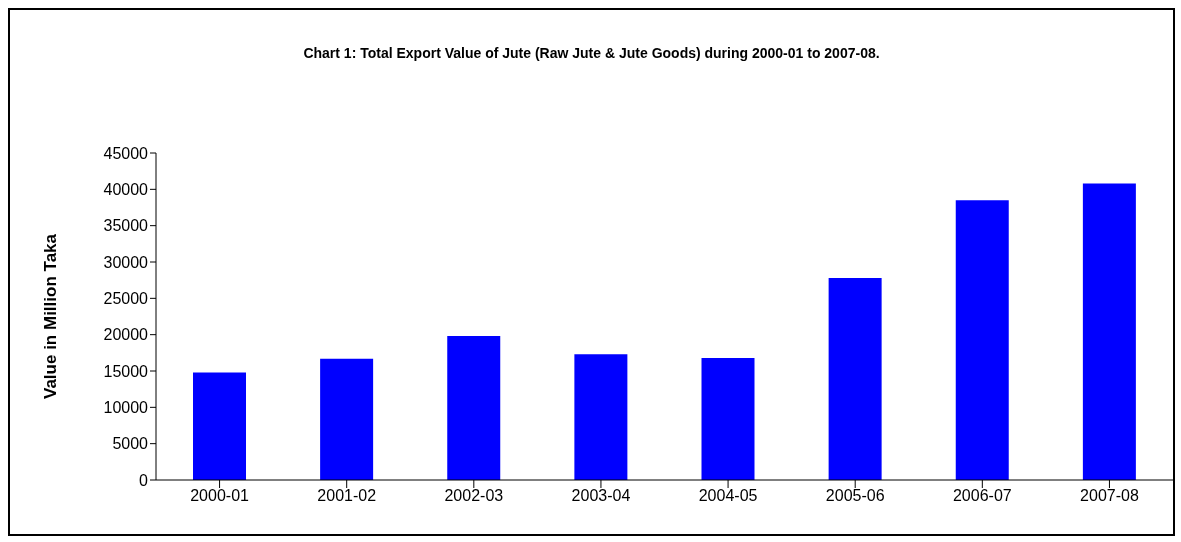  Describe the element at coordinates (728, 496) in the screenshot. I see `x-tick-label: 2004-05` at that location.